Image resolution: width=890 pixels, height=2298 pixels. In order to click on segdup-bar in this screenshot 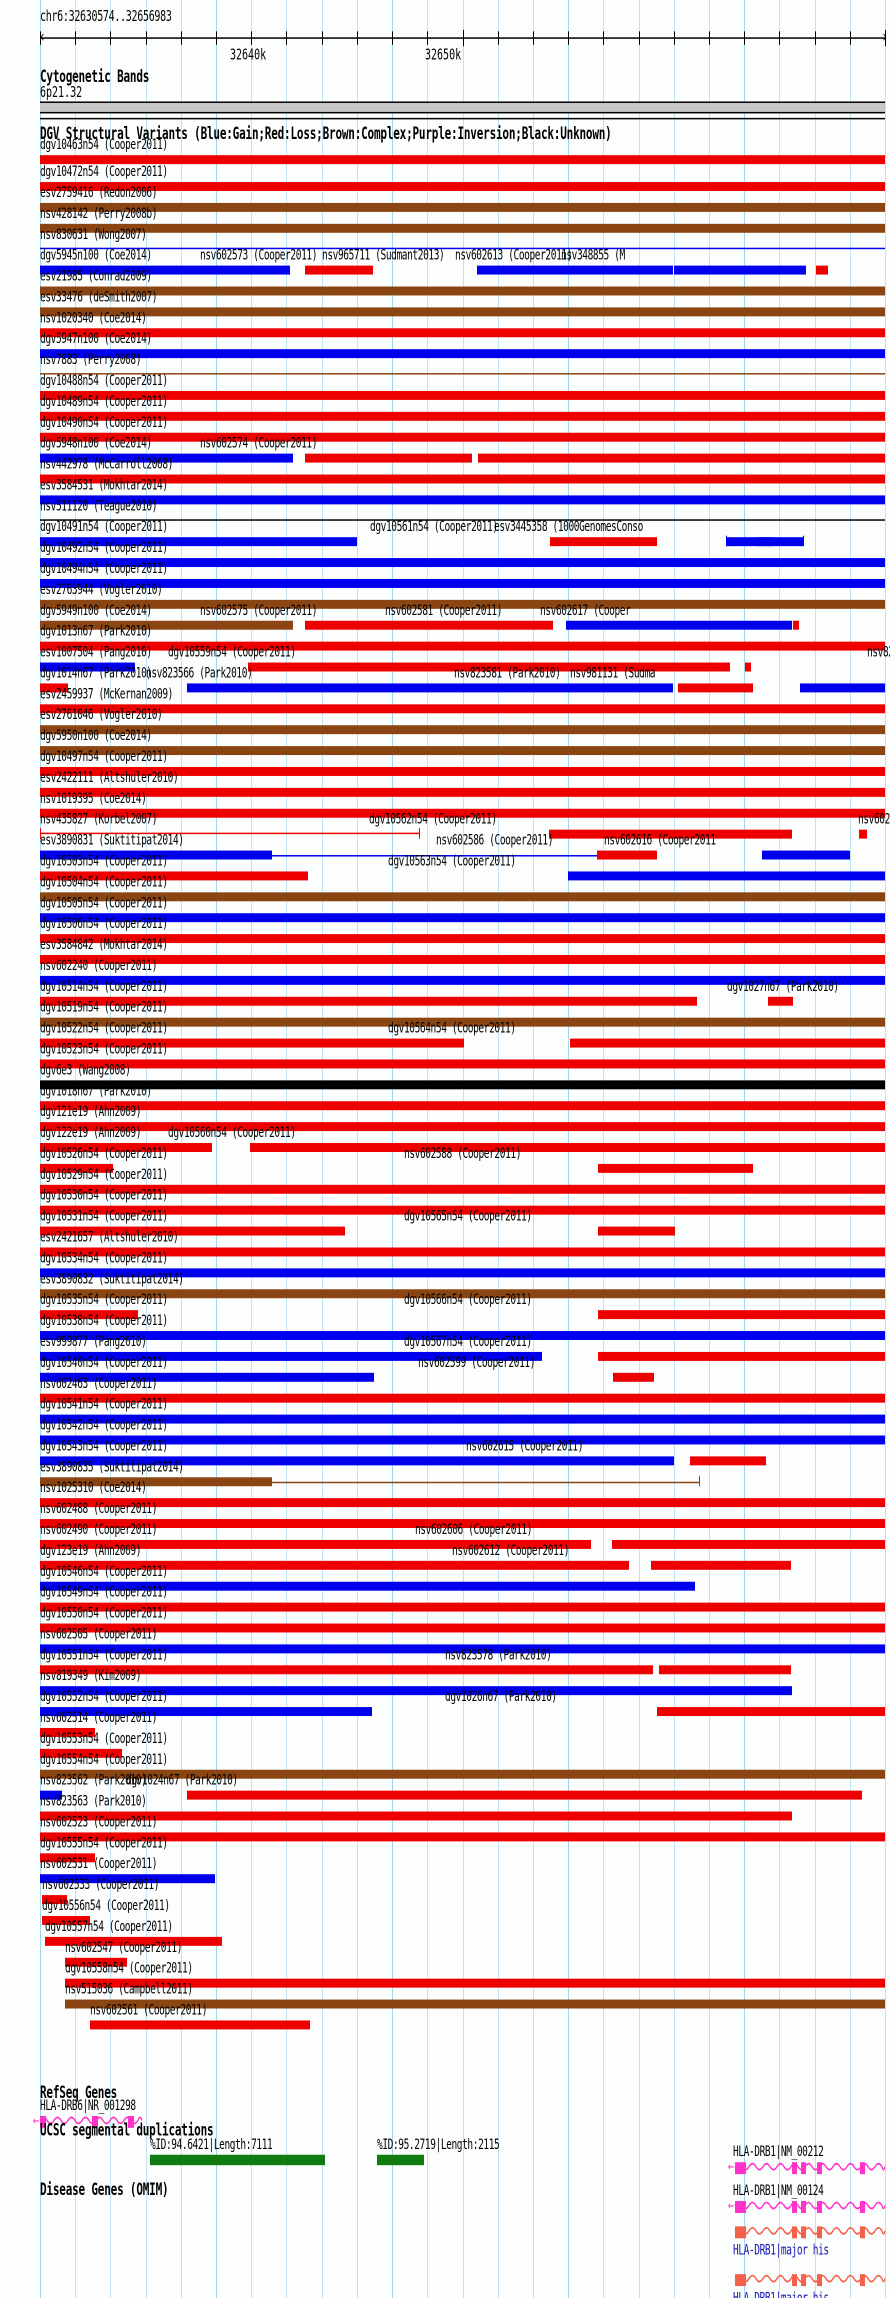, I will do `click(237, 2160)`.